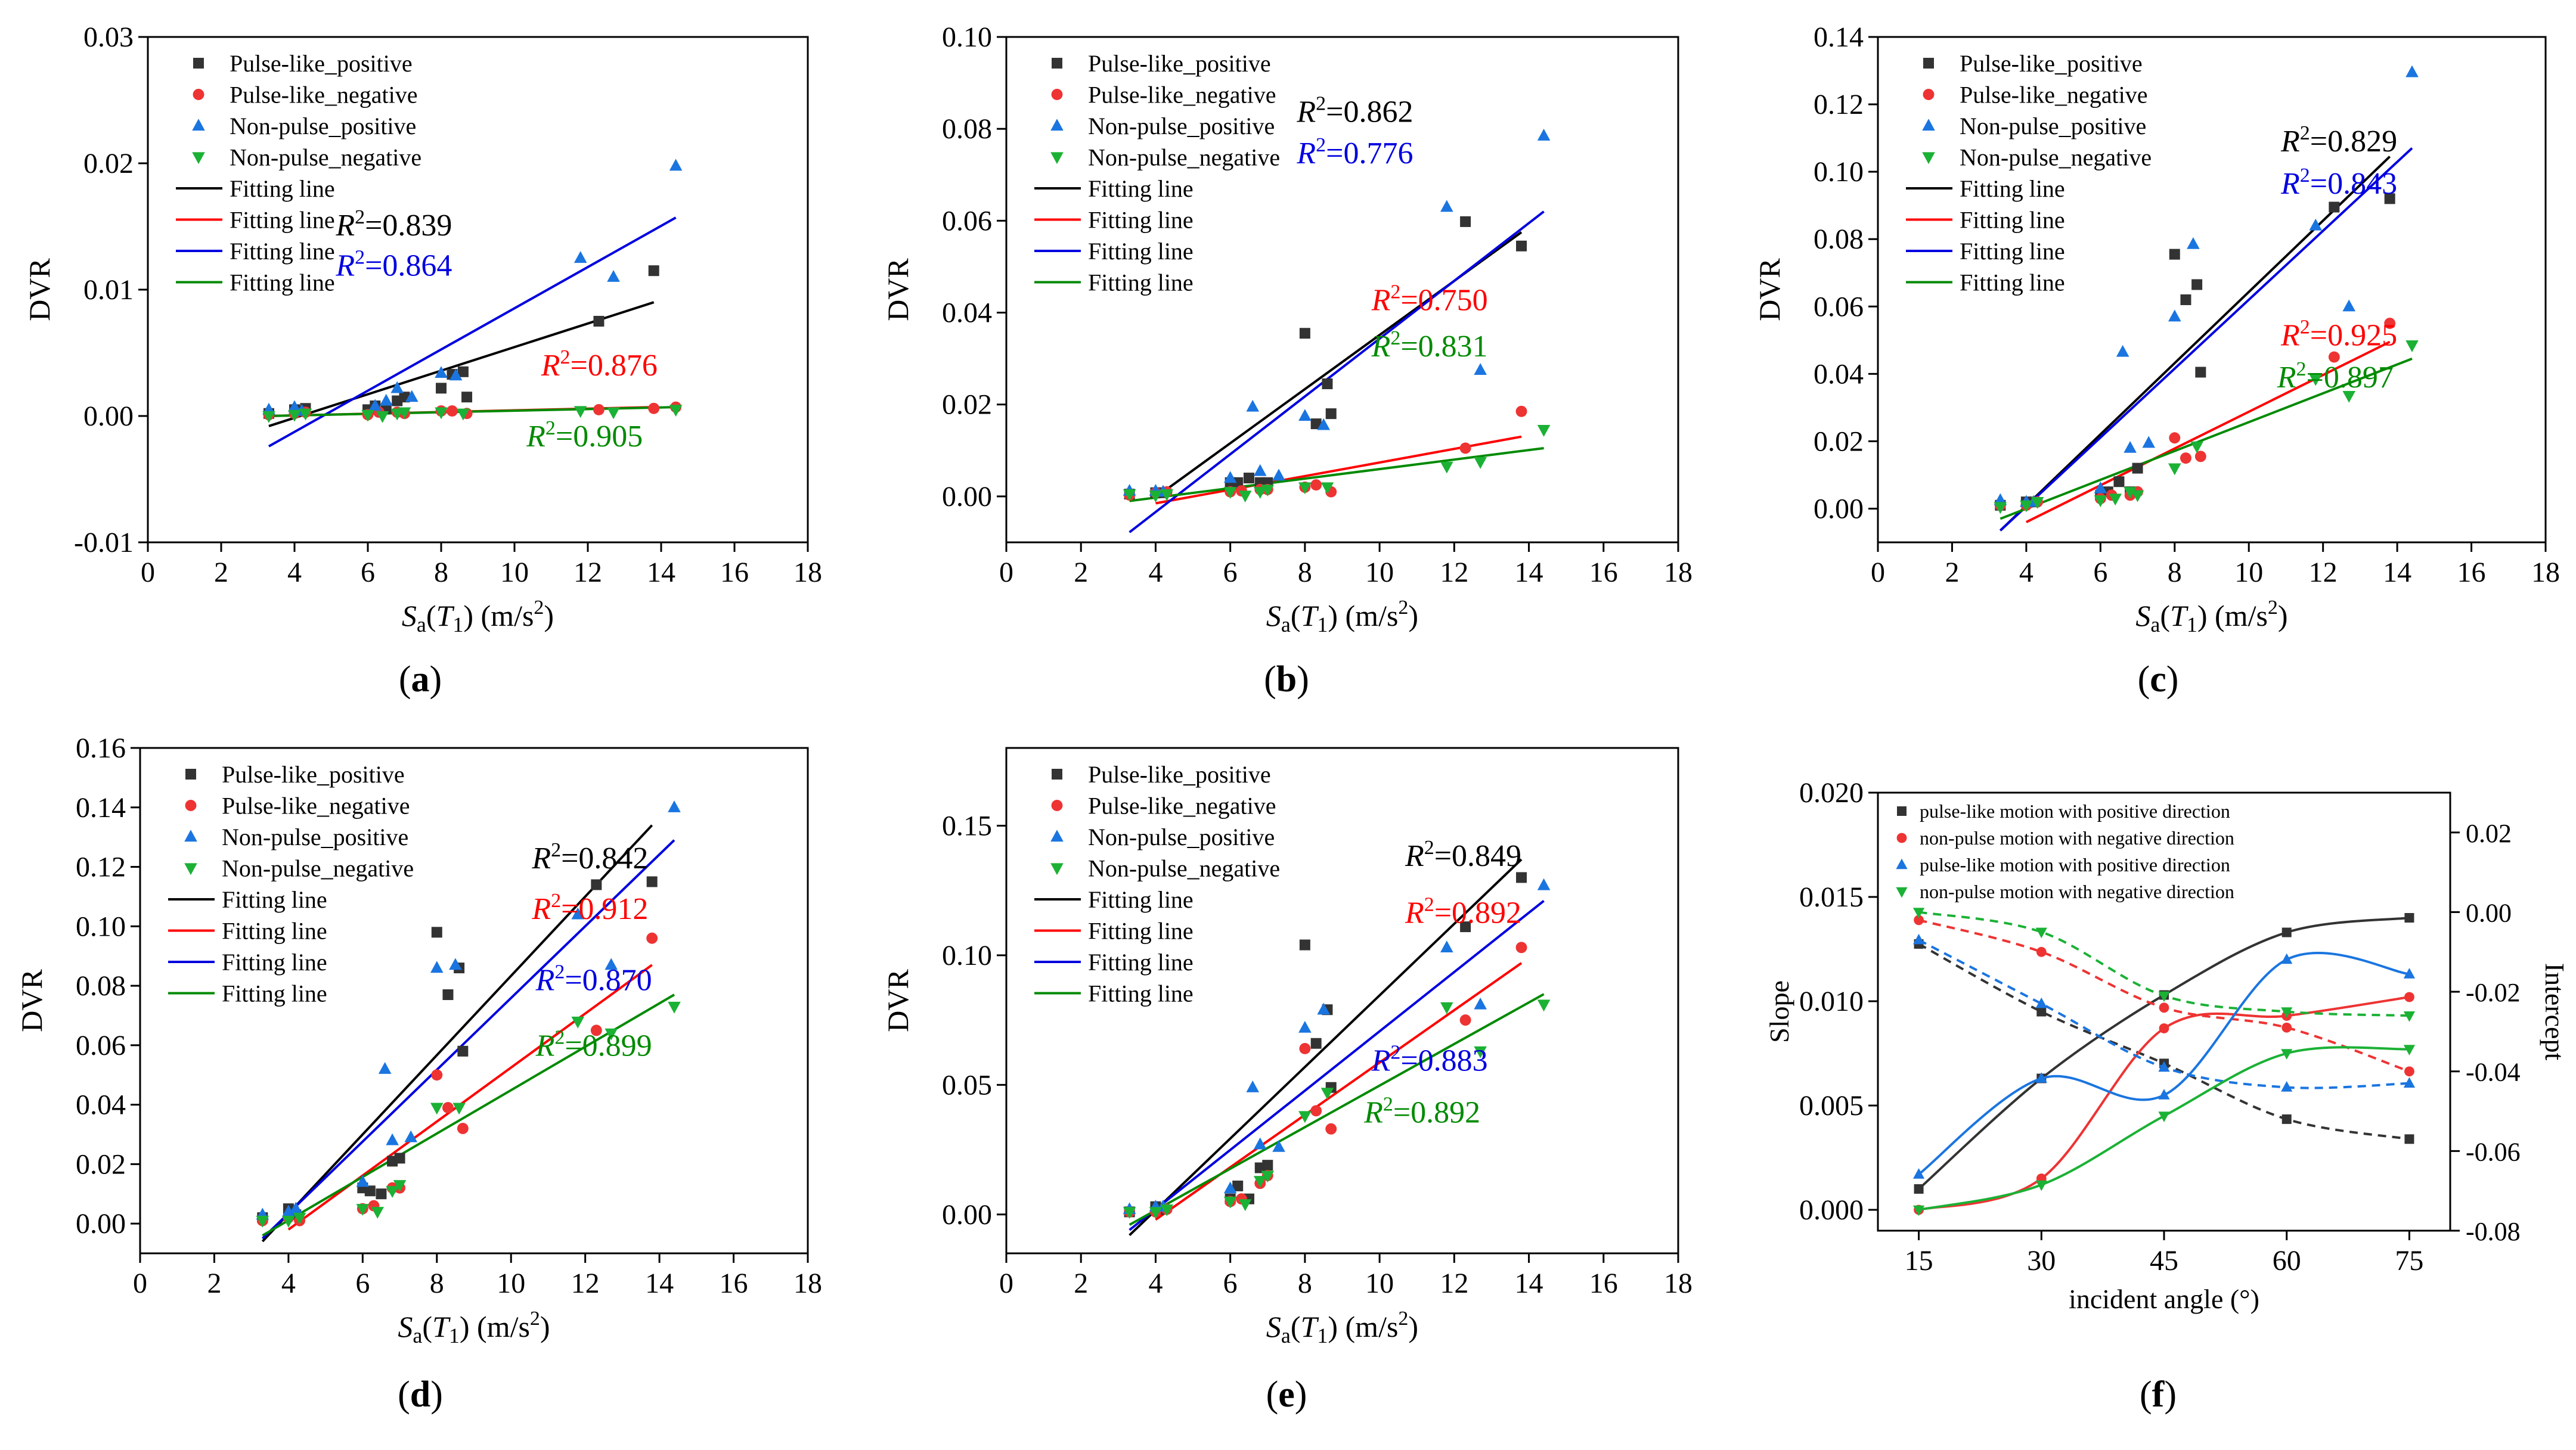  I want to click on legend-label: Fitting line, so click(274, 963).